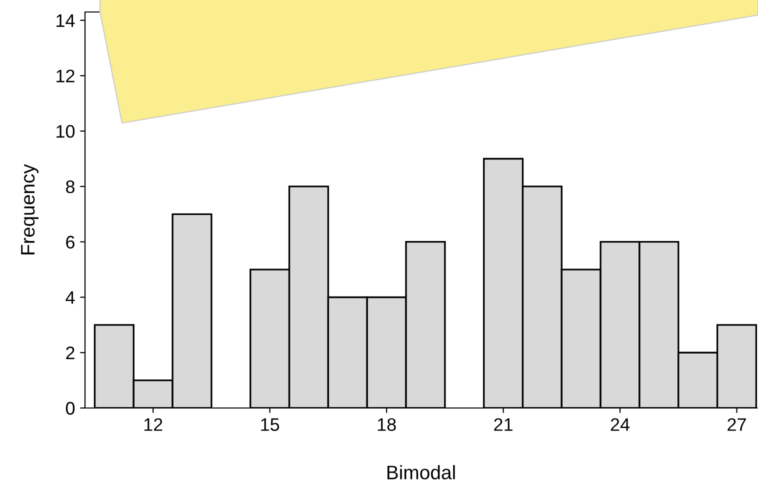 This screenshot has width=758, height=488. Describe the element at coordinates (70, 242) in the screenshot. I see `y-tick-label: 6` at that location.